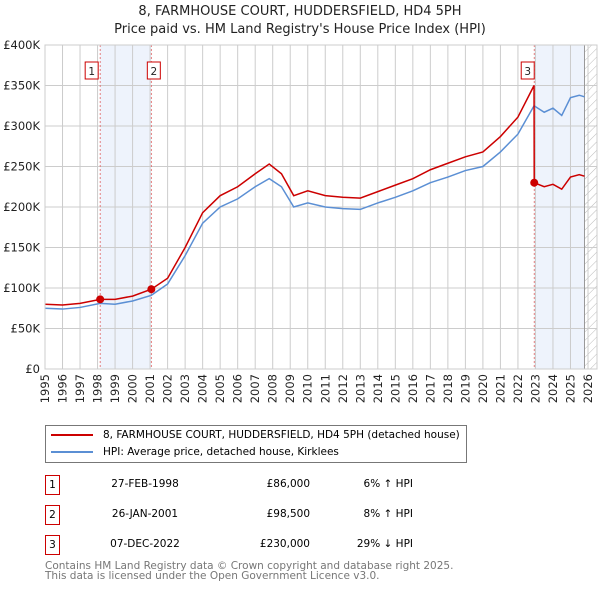  What do you see at coordinates (21, 288) in the screenshot?
I see `y-tick-label: £100K` at bounding box center [21, 288].